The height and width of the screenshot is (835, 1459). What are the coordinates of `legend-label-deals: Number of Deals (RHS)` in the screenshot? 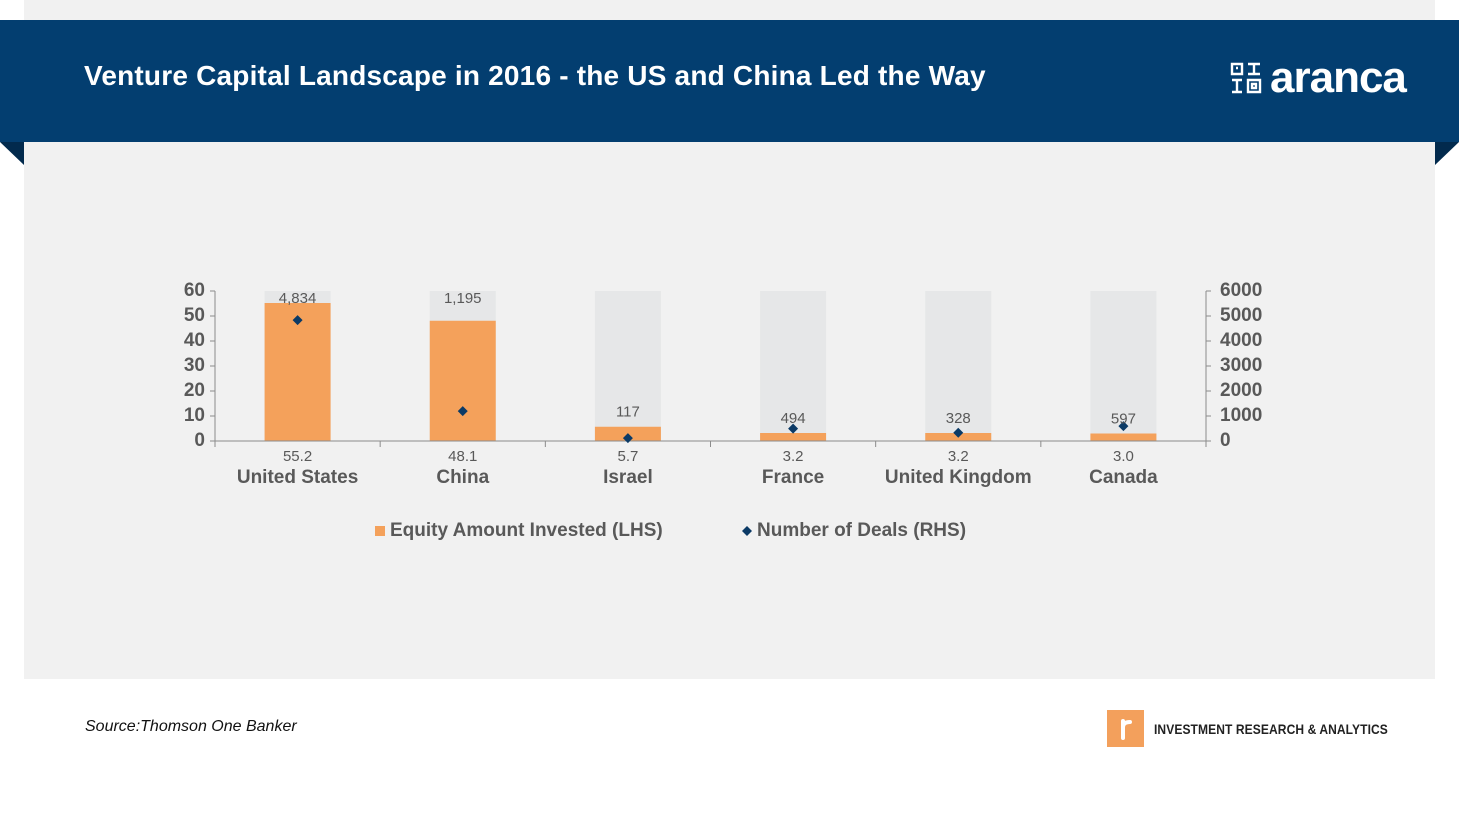 It's located at (861, 530).